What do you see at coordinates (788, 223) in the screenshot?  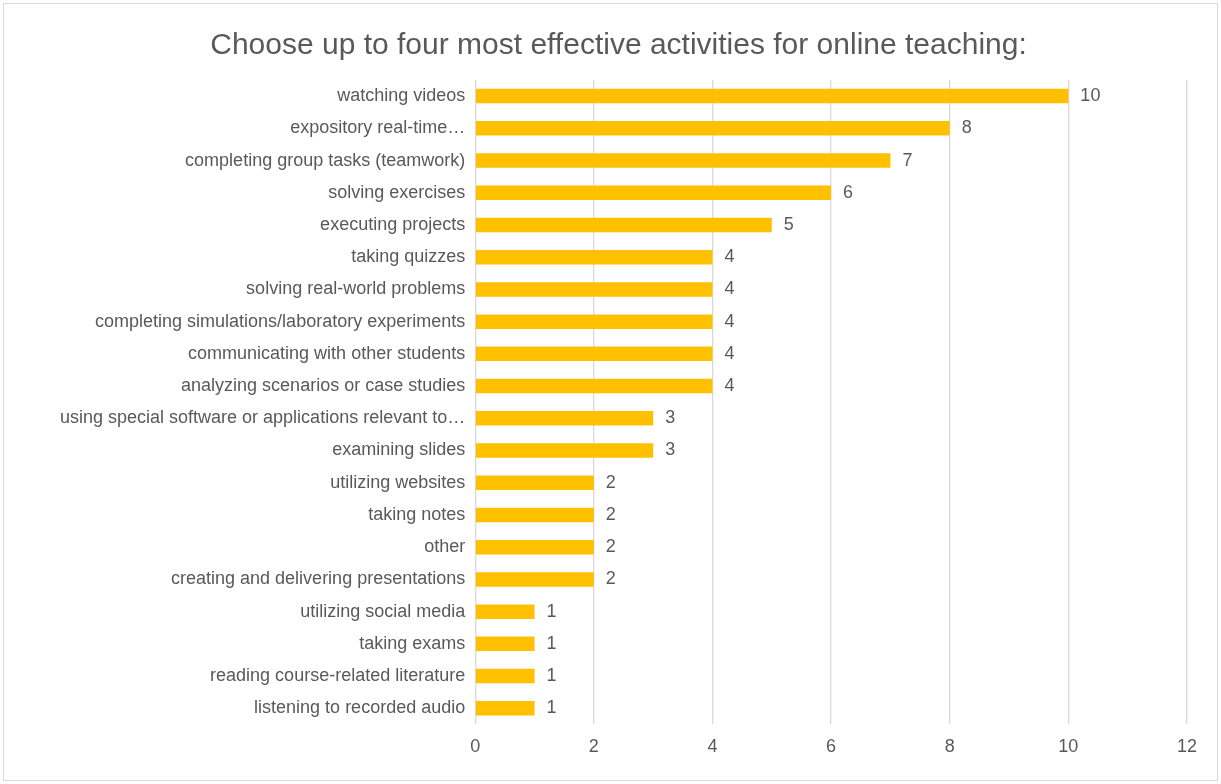 I see `data-label: 5` at bounding box center [788, 223].